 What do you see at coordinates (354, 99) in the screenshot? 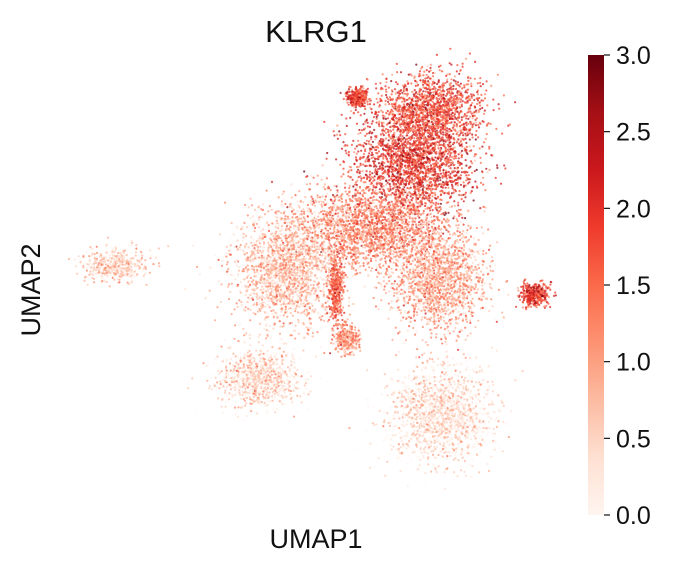
I see `scatter-cluster` at bounding box center [354, 99].